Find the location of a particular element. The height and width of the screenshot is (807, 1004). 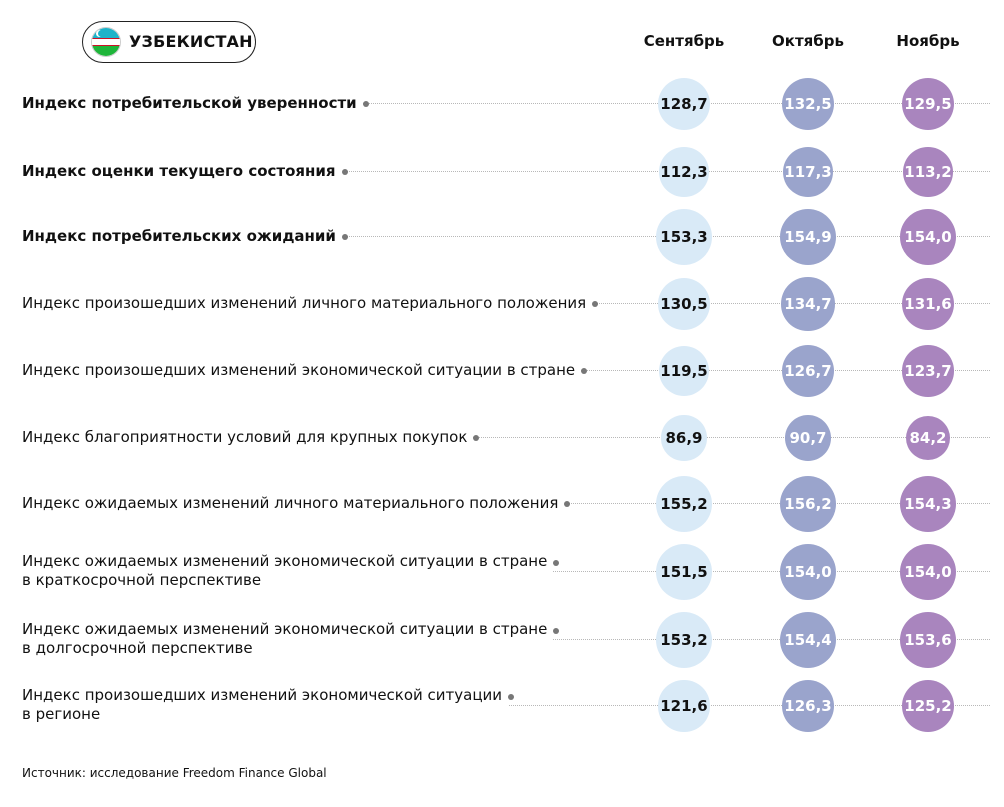

country-name: УЗБЕКИСТАН is located at coordinates (191, 41).